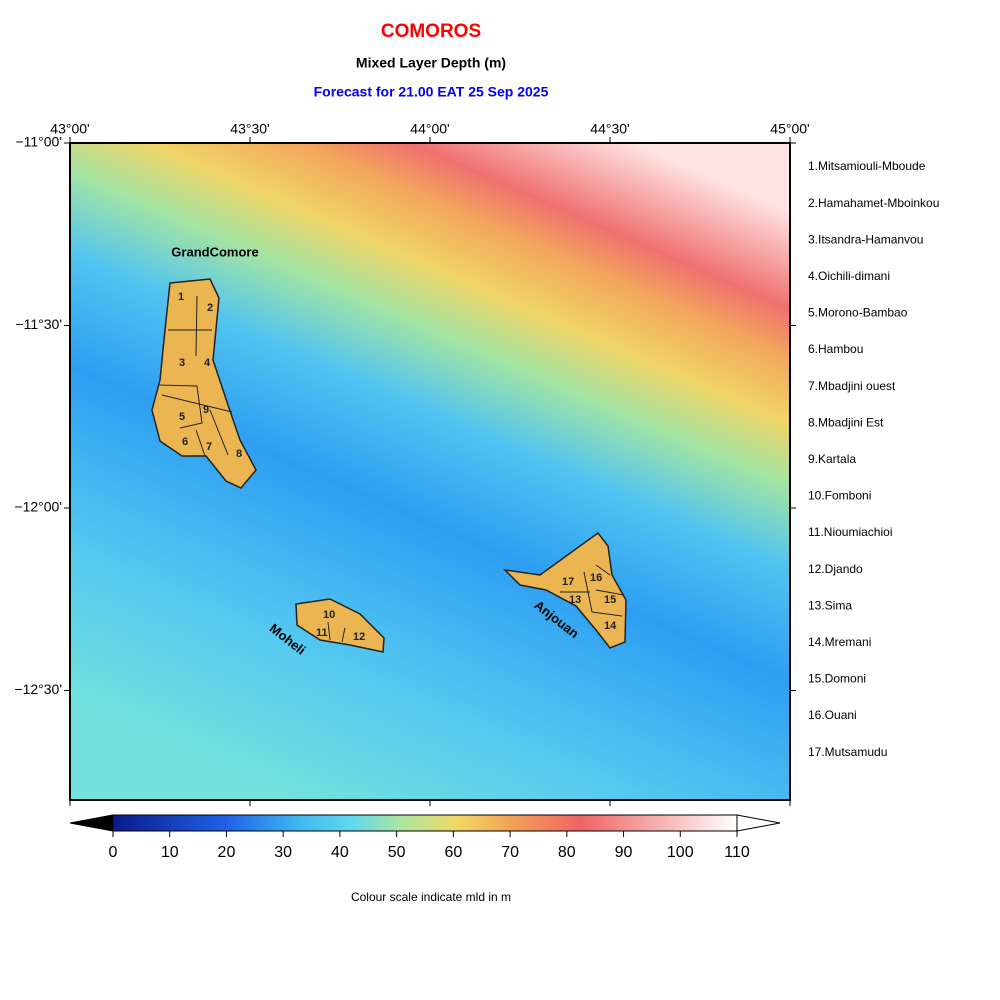  Describe the element at coordinates (610, 600) in the screenshot. I see `district-number: 15` at that location.